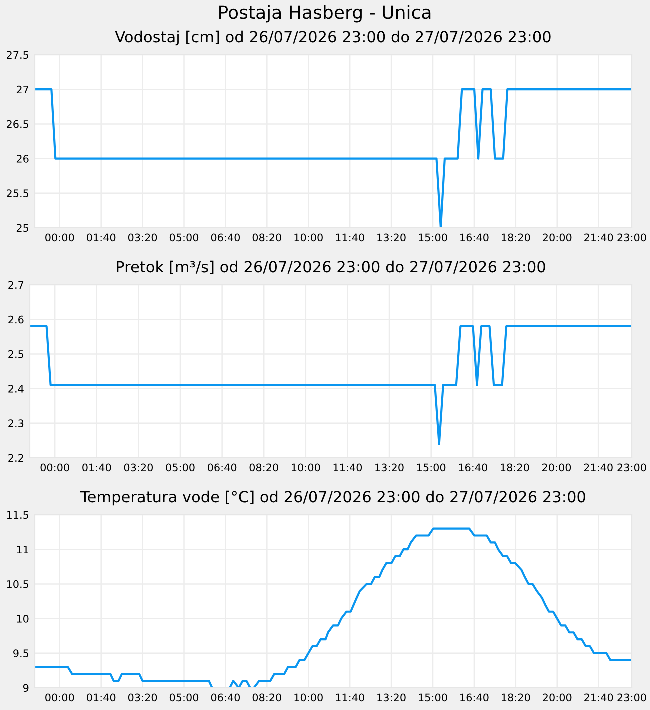 The width and height of the screenshot is (650, 710). Describe the element at coordinates (23, 619) in the screenshot. I see `y-tick-label: 10` at that location.